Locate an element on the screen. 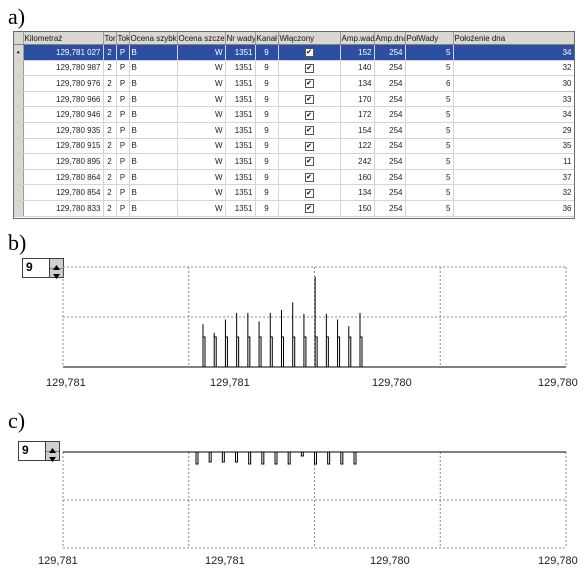  x-tick-label: 129,780 is located at coordinates (558, 561).